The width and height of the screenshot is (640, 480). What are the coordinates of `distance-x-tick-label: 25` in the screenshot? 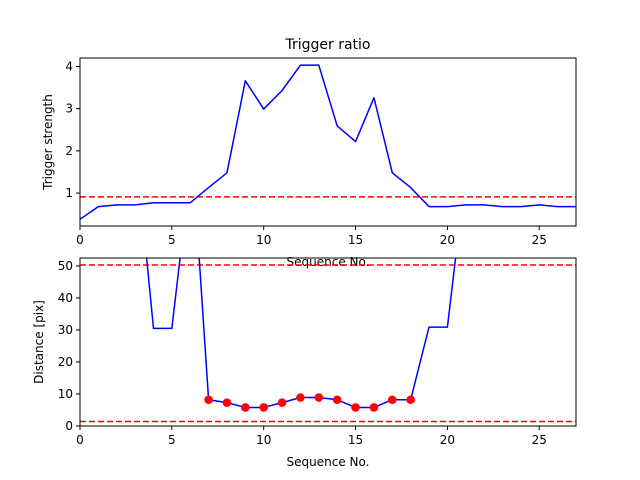 It's located at (539, 440).